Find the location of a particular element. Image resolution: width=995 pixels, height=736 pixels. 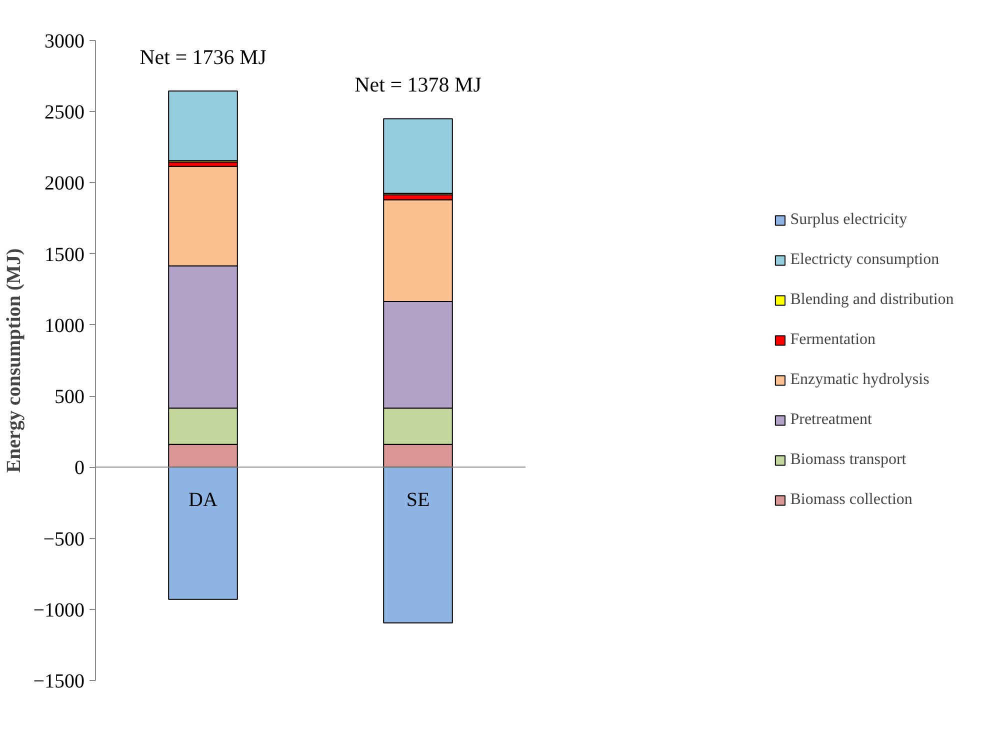

x-tick-label: SE is located at coordinates (418, 500).